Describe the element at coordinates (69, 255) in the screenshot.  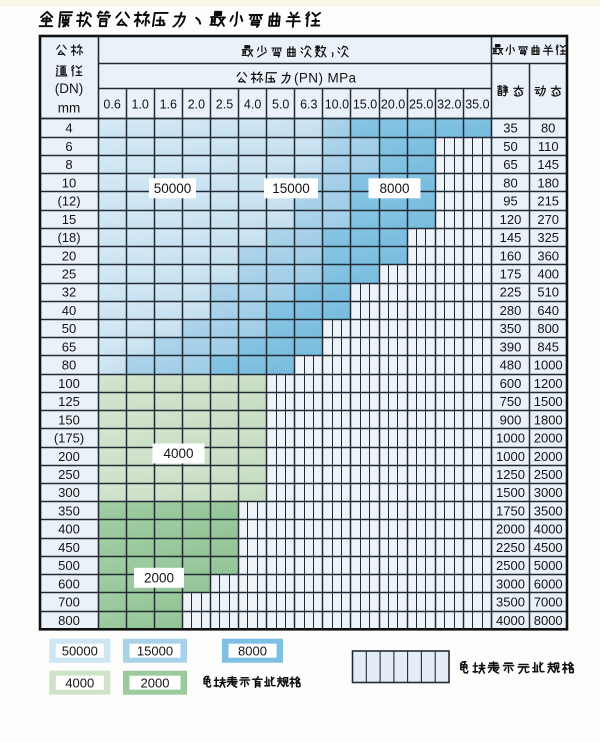
I see `svg-text: 20` at that location.